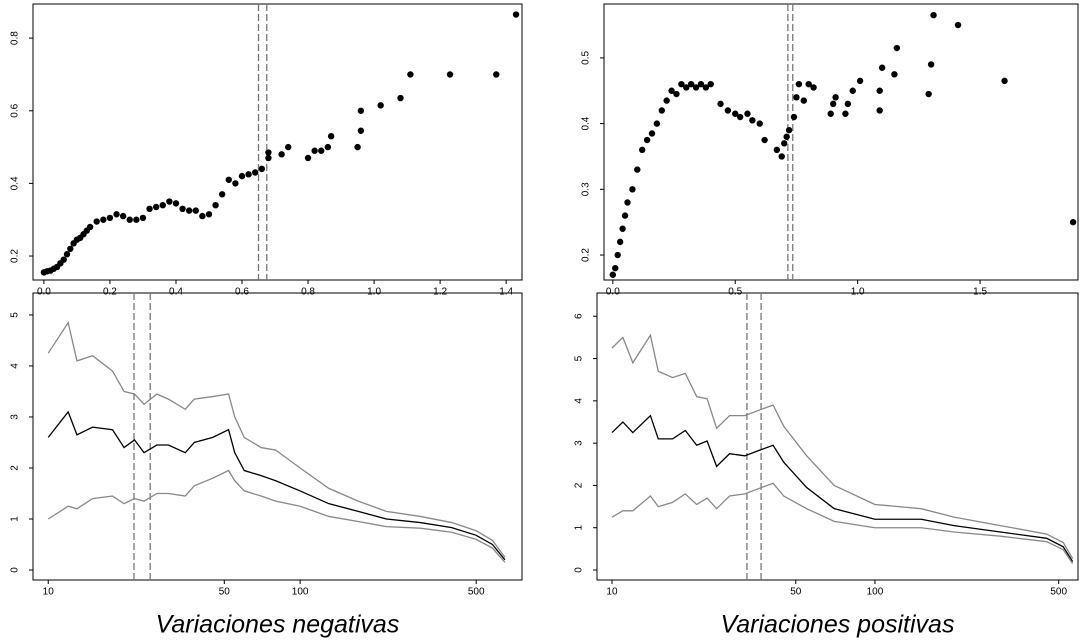 The image size is (1082, 641). What do you see at coordinates (44, 292) in the screenshot?
I see `x-tick-label: 0.0` at bounding box center [44, 292].